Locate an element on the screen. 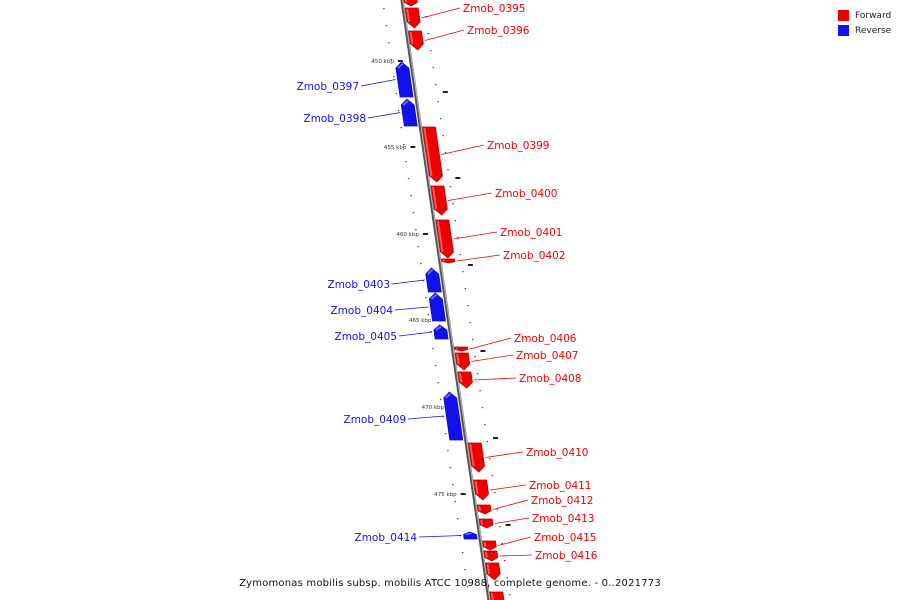  legend-forward: Forward is located at coordinates (864, 15).